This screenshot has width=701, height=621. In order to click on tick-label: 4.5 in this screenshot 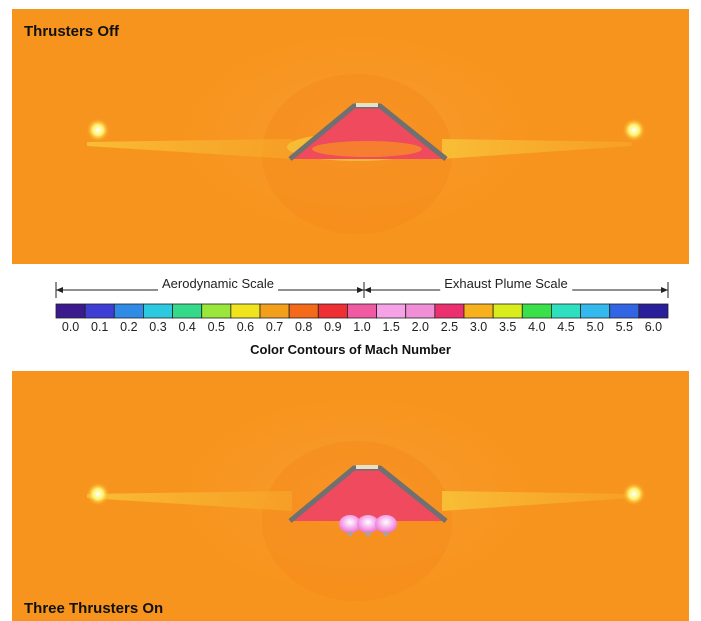, I will do `click(566, 327)`.